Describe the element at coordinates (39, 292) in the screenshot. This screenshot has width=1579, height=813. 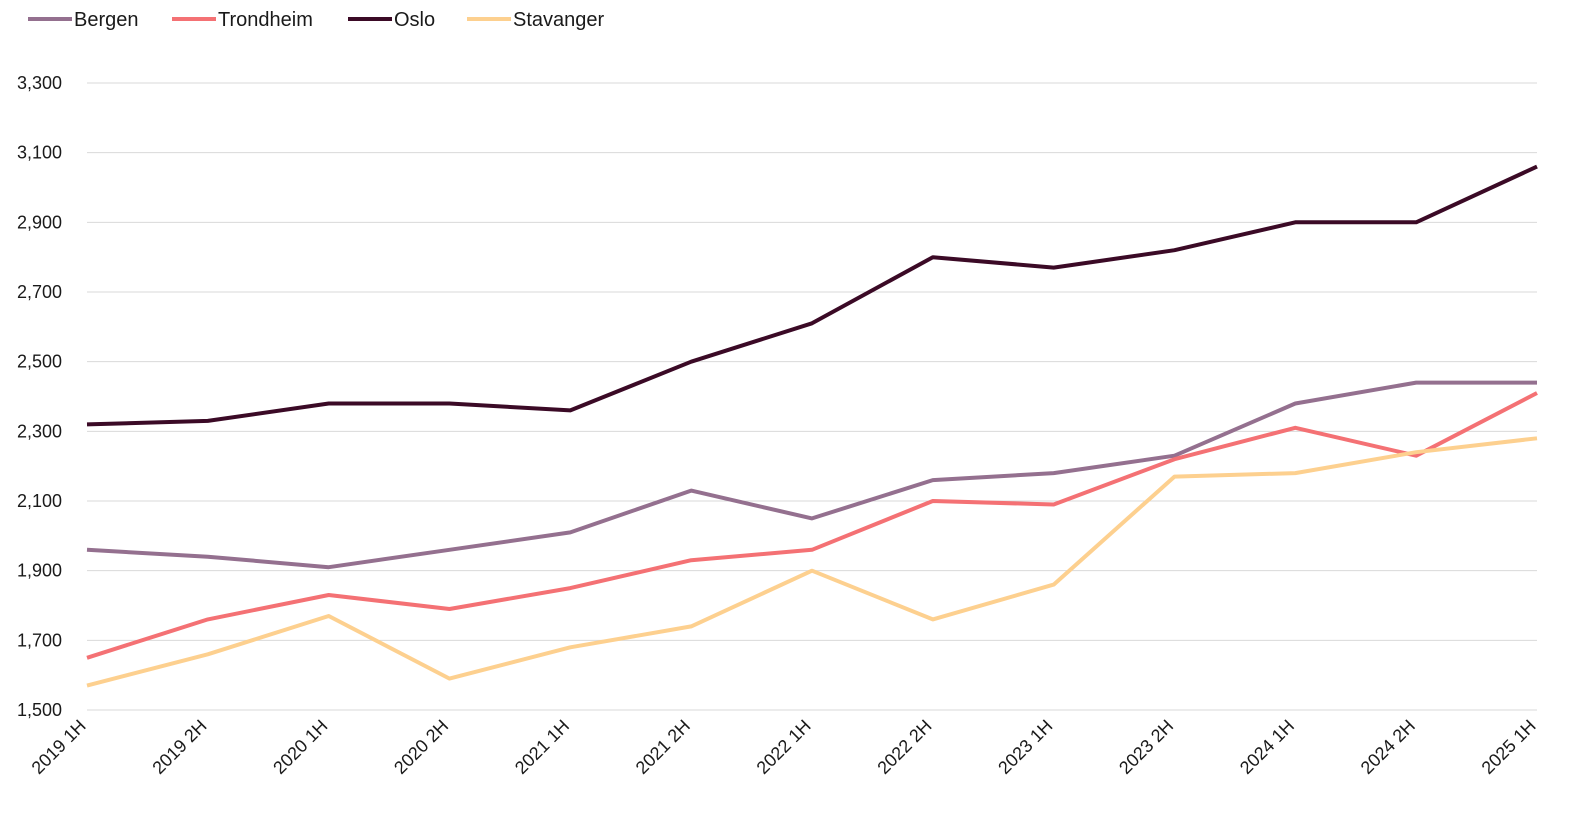
I see `y-tick-label: 2,700` at that location.